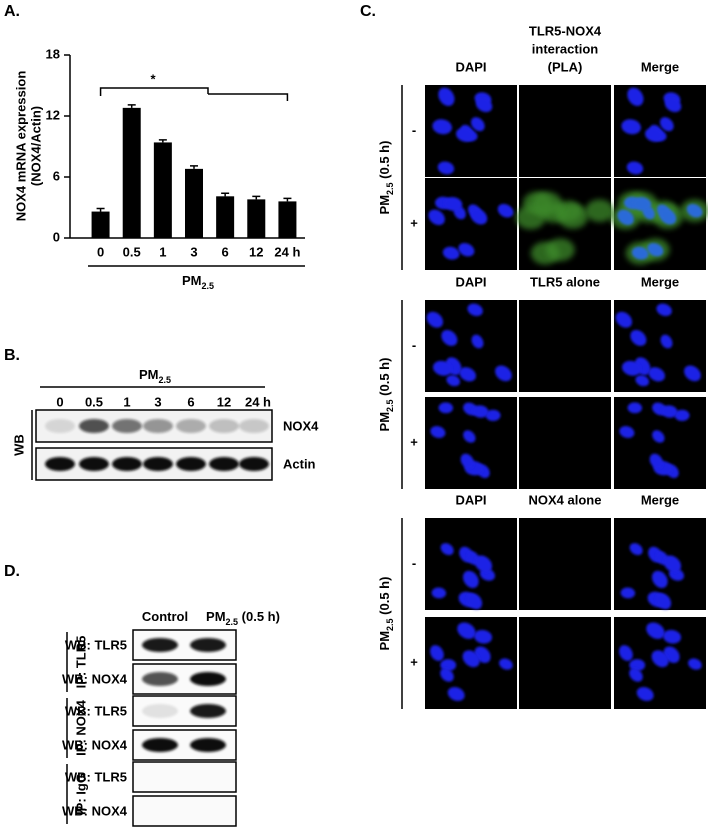 The width and height of the screenshot is (708, 827). What do you see at coordinates (94, 401) in the screenshot?
I see `lane-label: 0.5` at bounding box center [94, 401].